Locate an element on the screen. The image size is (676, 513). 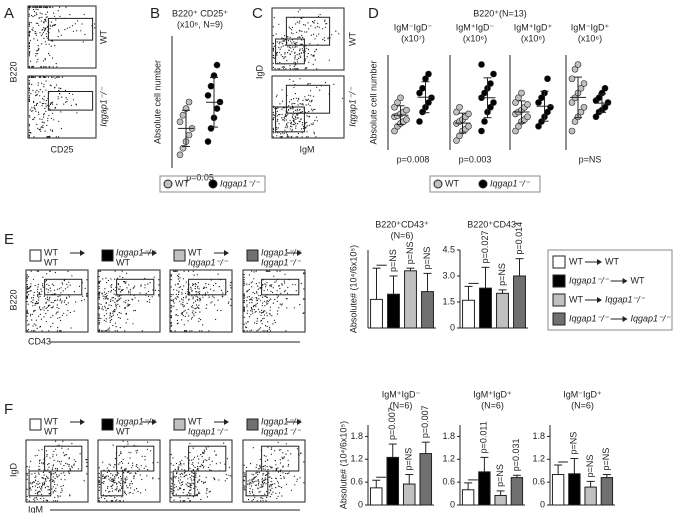
y-tick-label: 1.5 is located at coordinates (448, 301).